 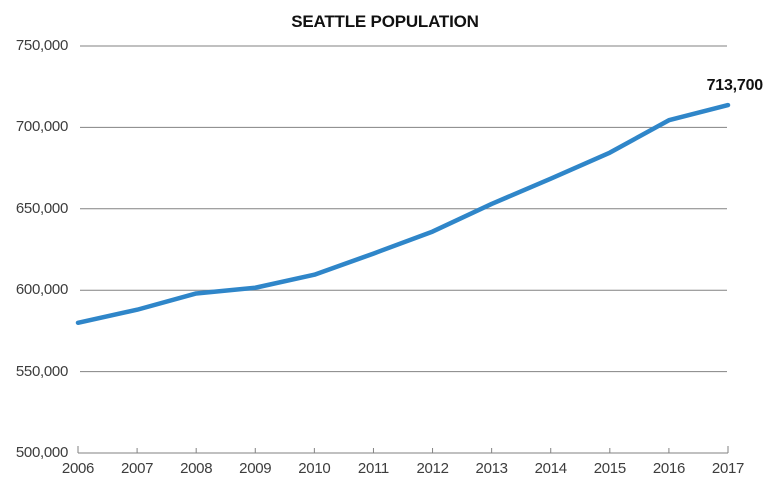 What do you see at coordinates (41, 45) in the screenshot?
I see `y-tick-label: 750,000` at bounding box center [41, 45].